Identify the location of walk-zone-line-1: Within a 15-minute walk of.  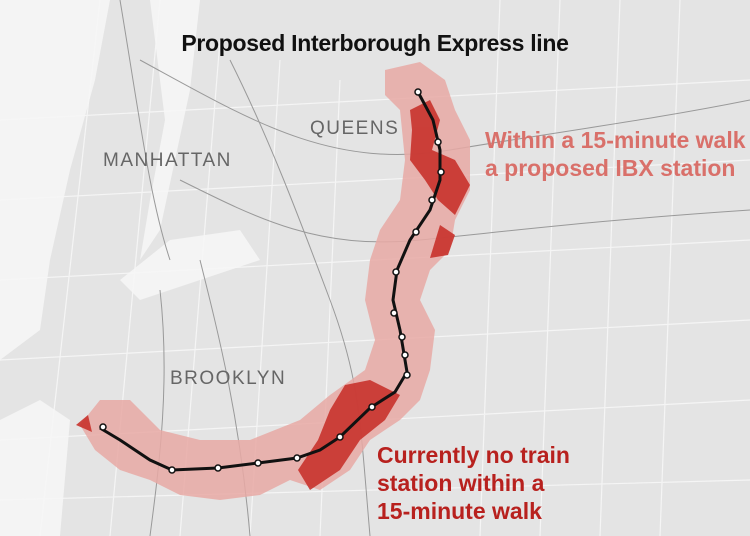
(617, 140).